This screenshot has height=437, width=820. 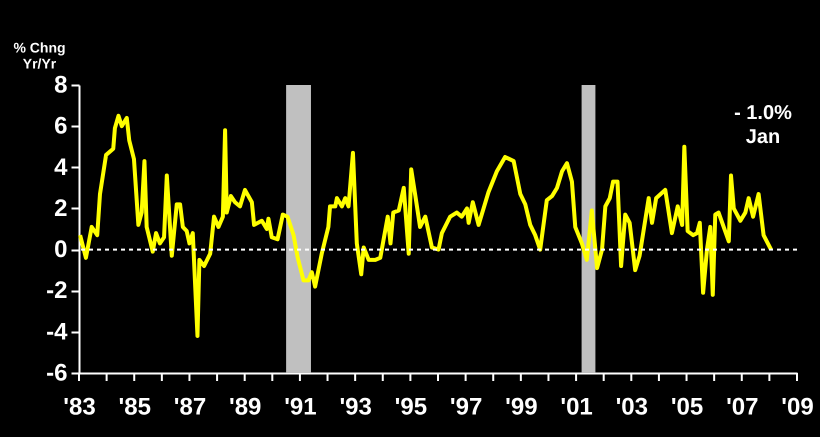 I want to click on y-tick-label: -2, so click(x=57, y=290).